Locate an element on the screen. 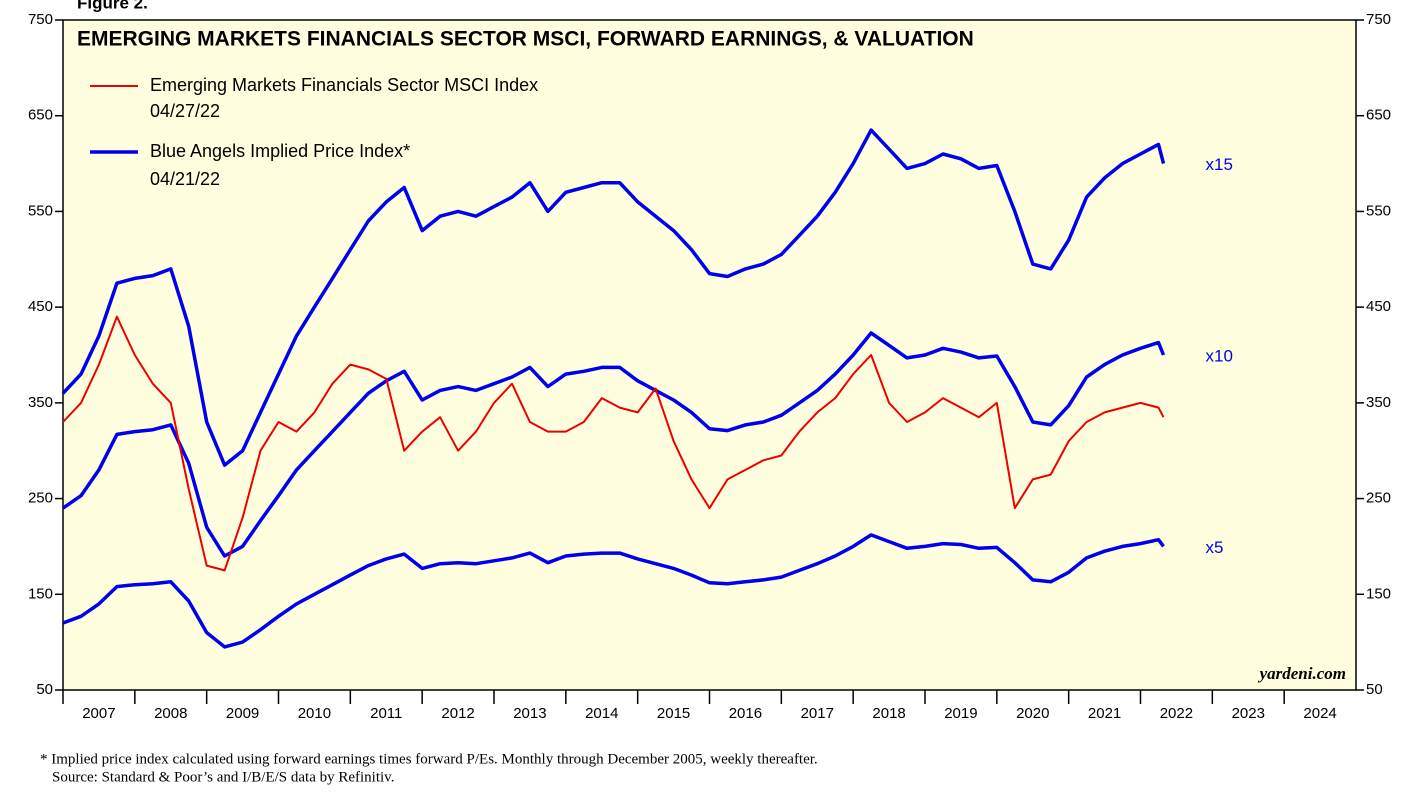  y-tick-label: 650 is located at coordinates (40, 115).